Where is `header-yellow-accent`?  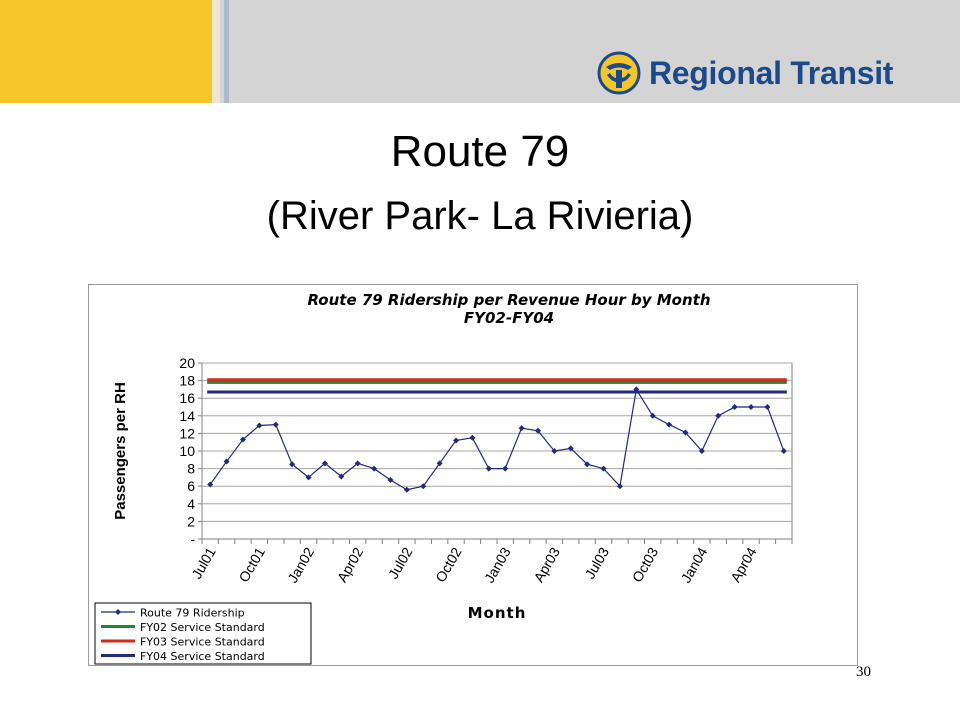
header-yellow-accent is located at coordinates (106, 51).